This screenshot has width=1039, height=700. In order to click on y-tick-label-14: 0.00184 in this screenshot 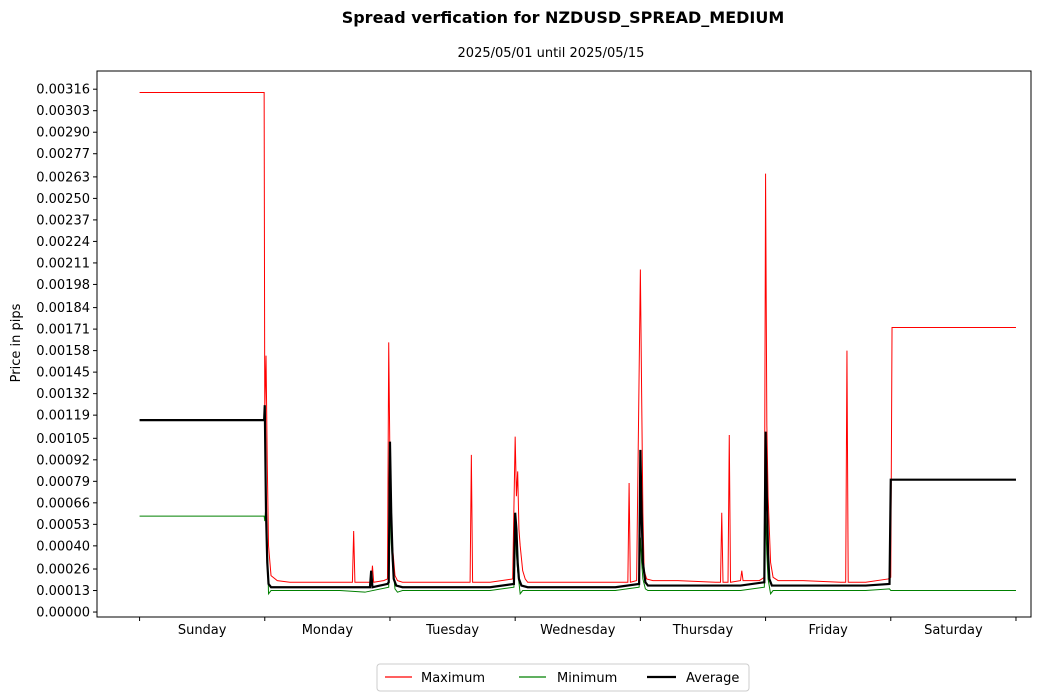, I will do `click(63, 308)`.